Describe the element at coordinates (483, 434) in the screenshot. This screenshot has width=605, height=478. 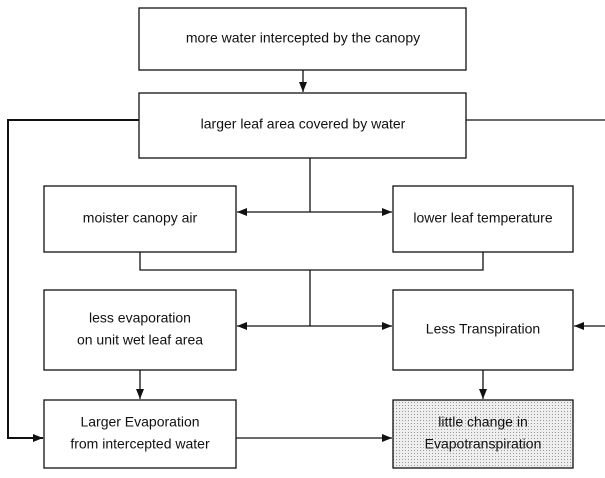
I see `box-highlighted` at that location.